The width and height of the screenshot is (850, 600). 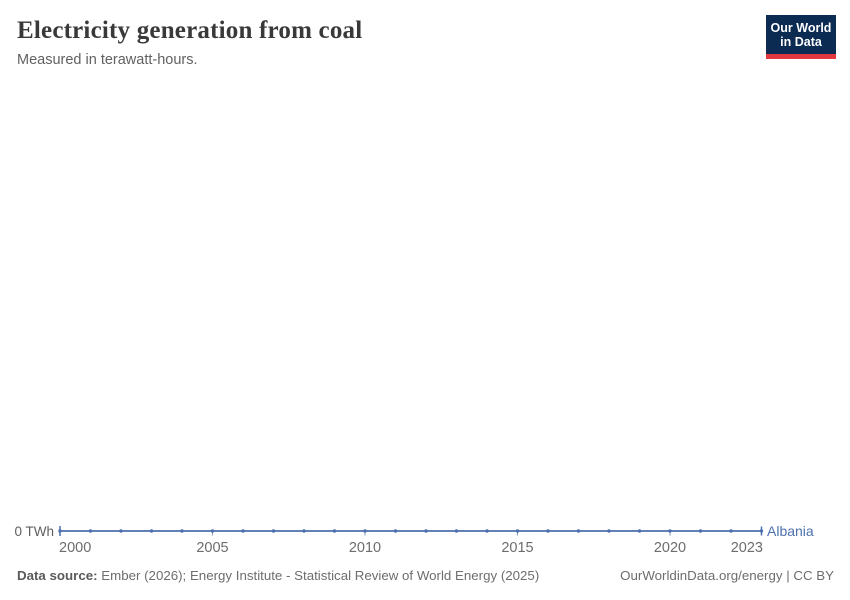 I want to click on x-tick-label: 2015, so click(x=517, y=548).